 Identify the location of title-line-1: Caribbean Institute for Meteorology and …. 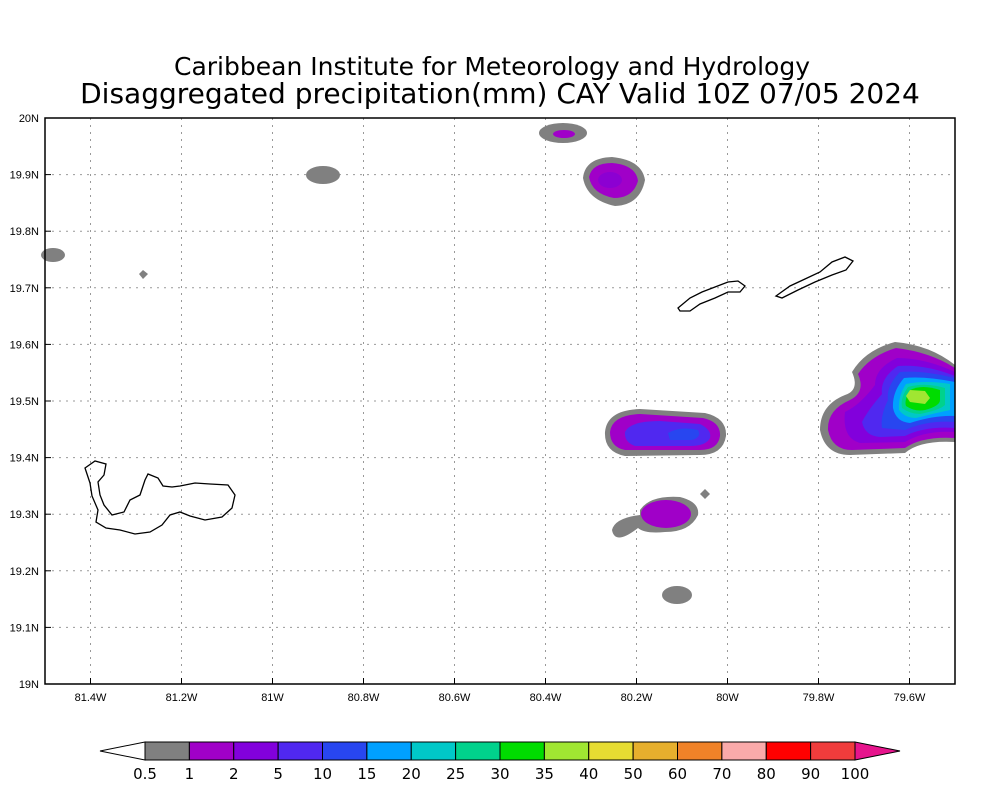
(492, 66).